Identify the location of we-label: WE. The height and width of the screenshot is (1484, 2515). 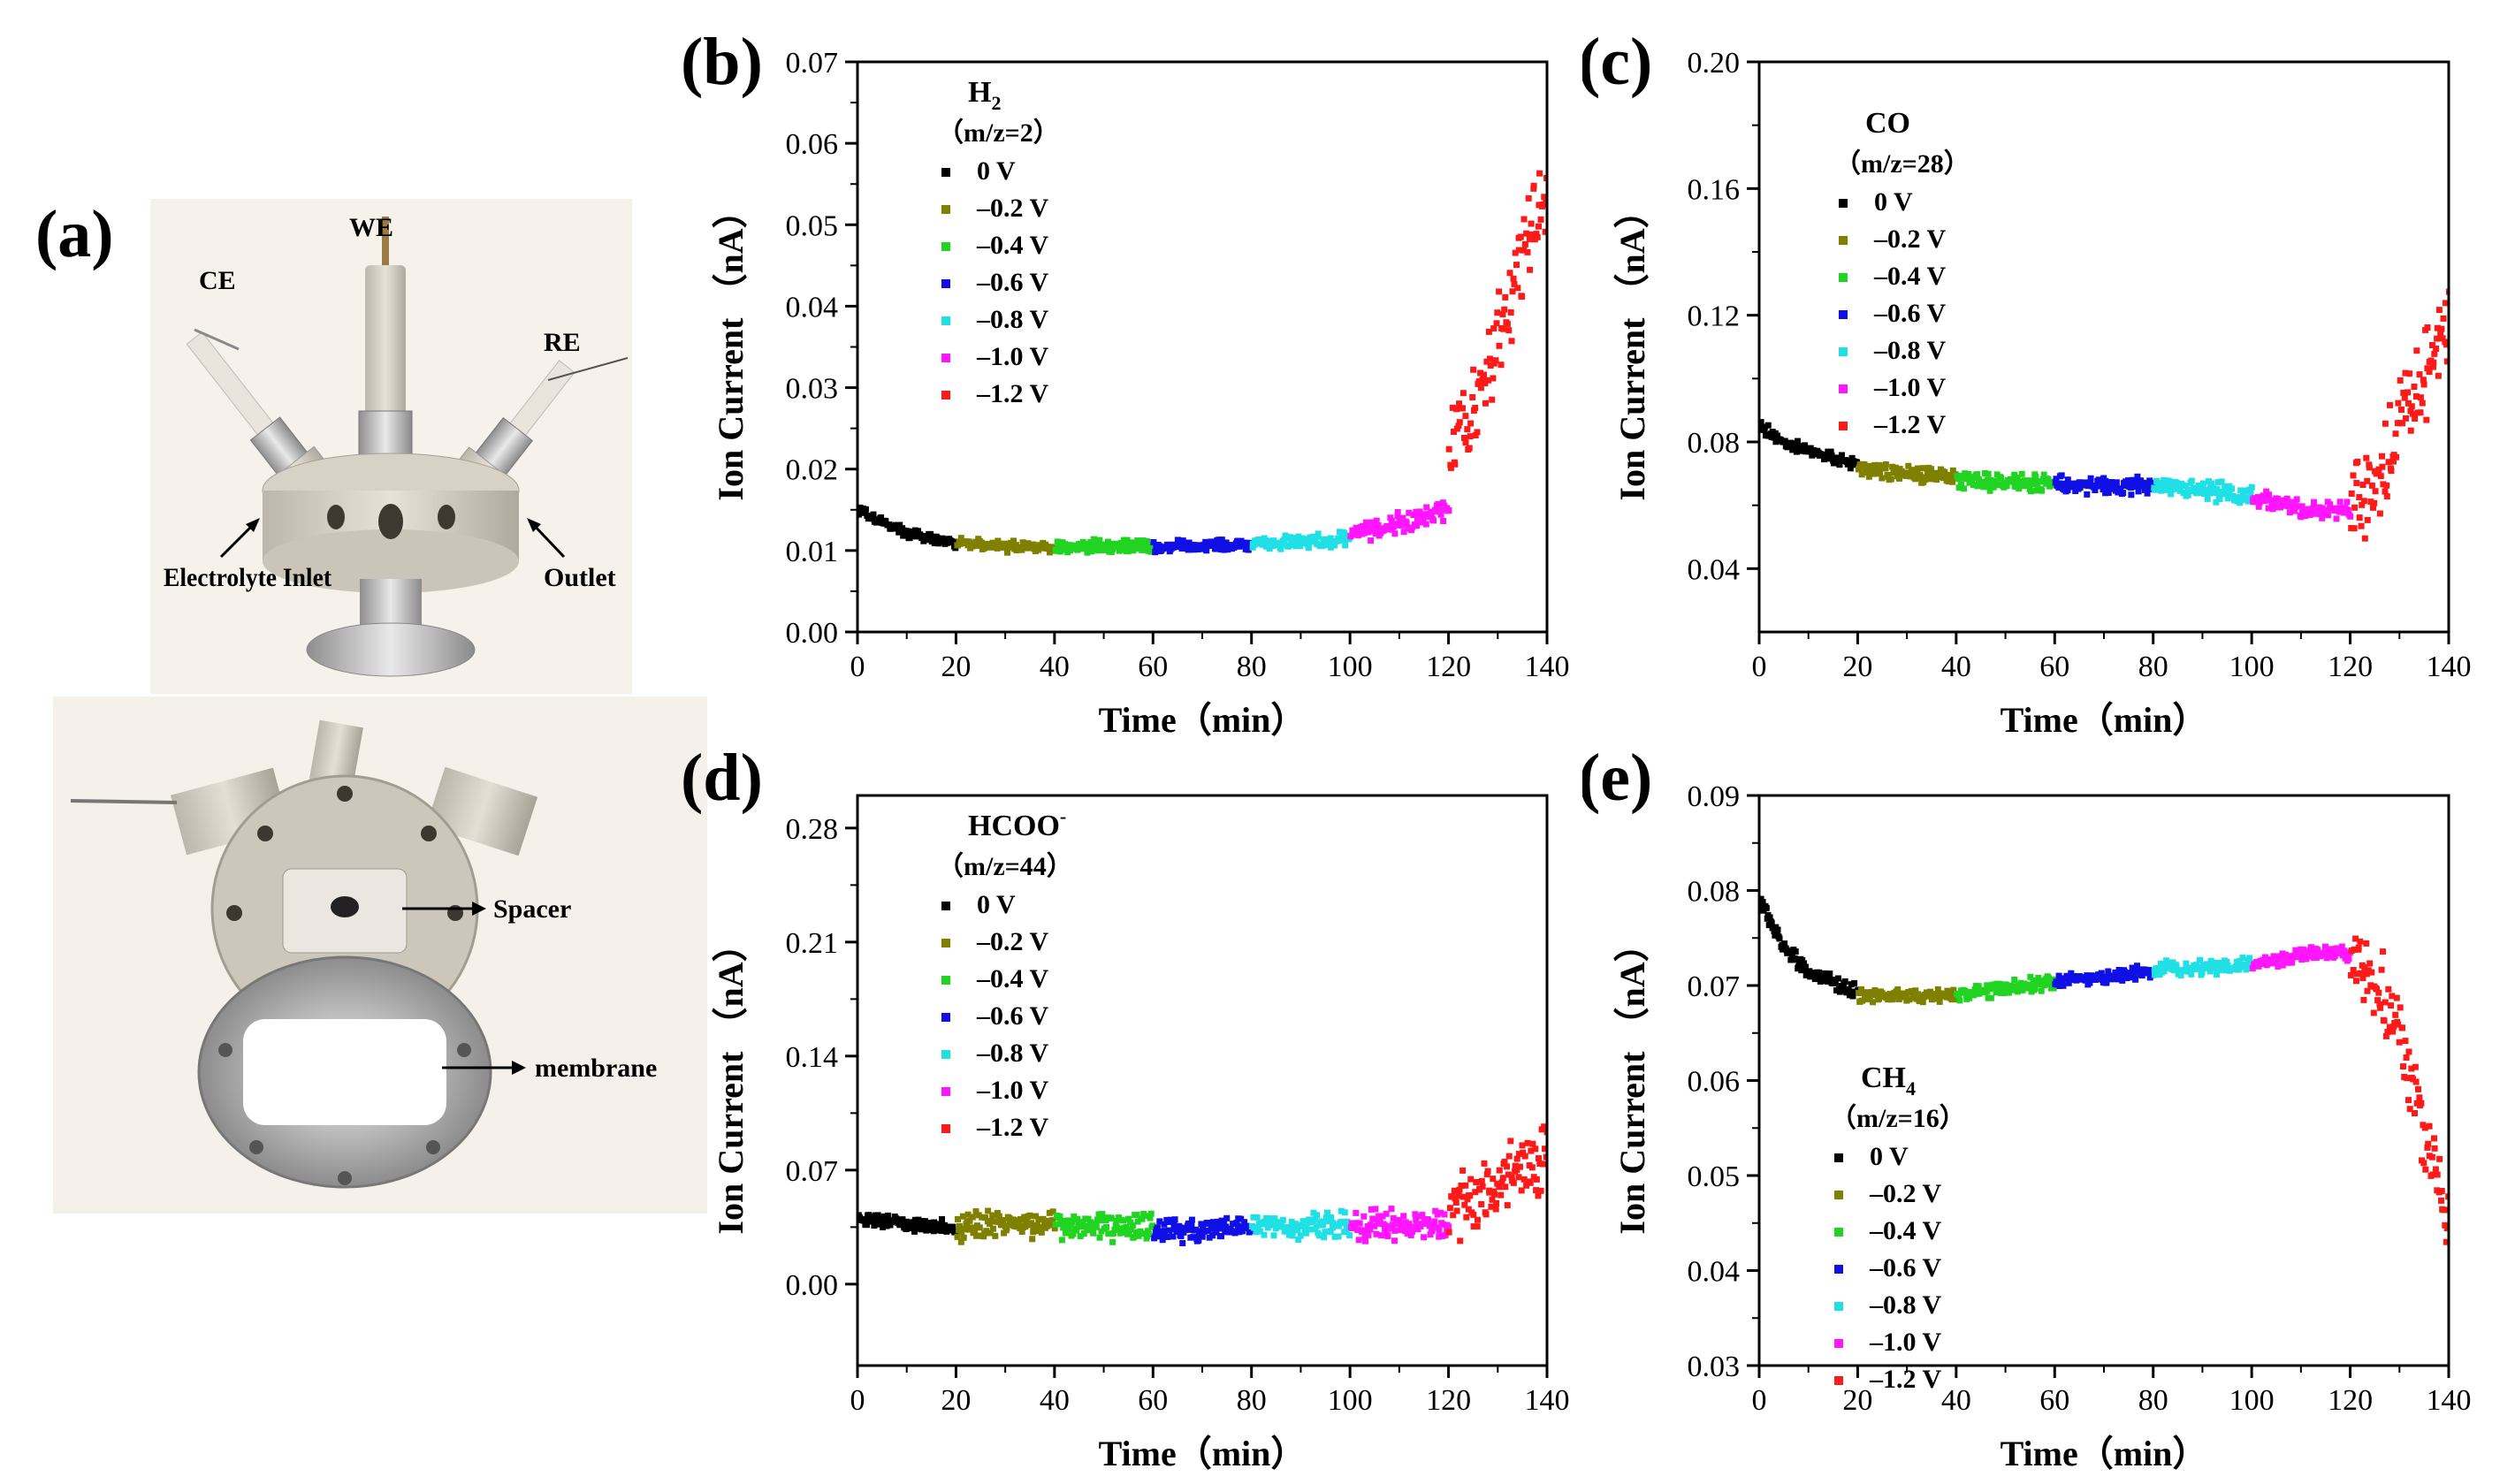
(371, 228).